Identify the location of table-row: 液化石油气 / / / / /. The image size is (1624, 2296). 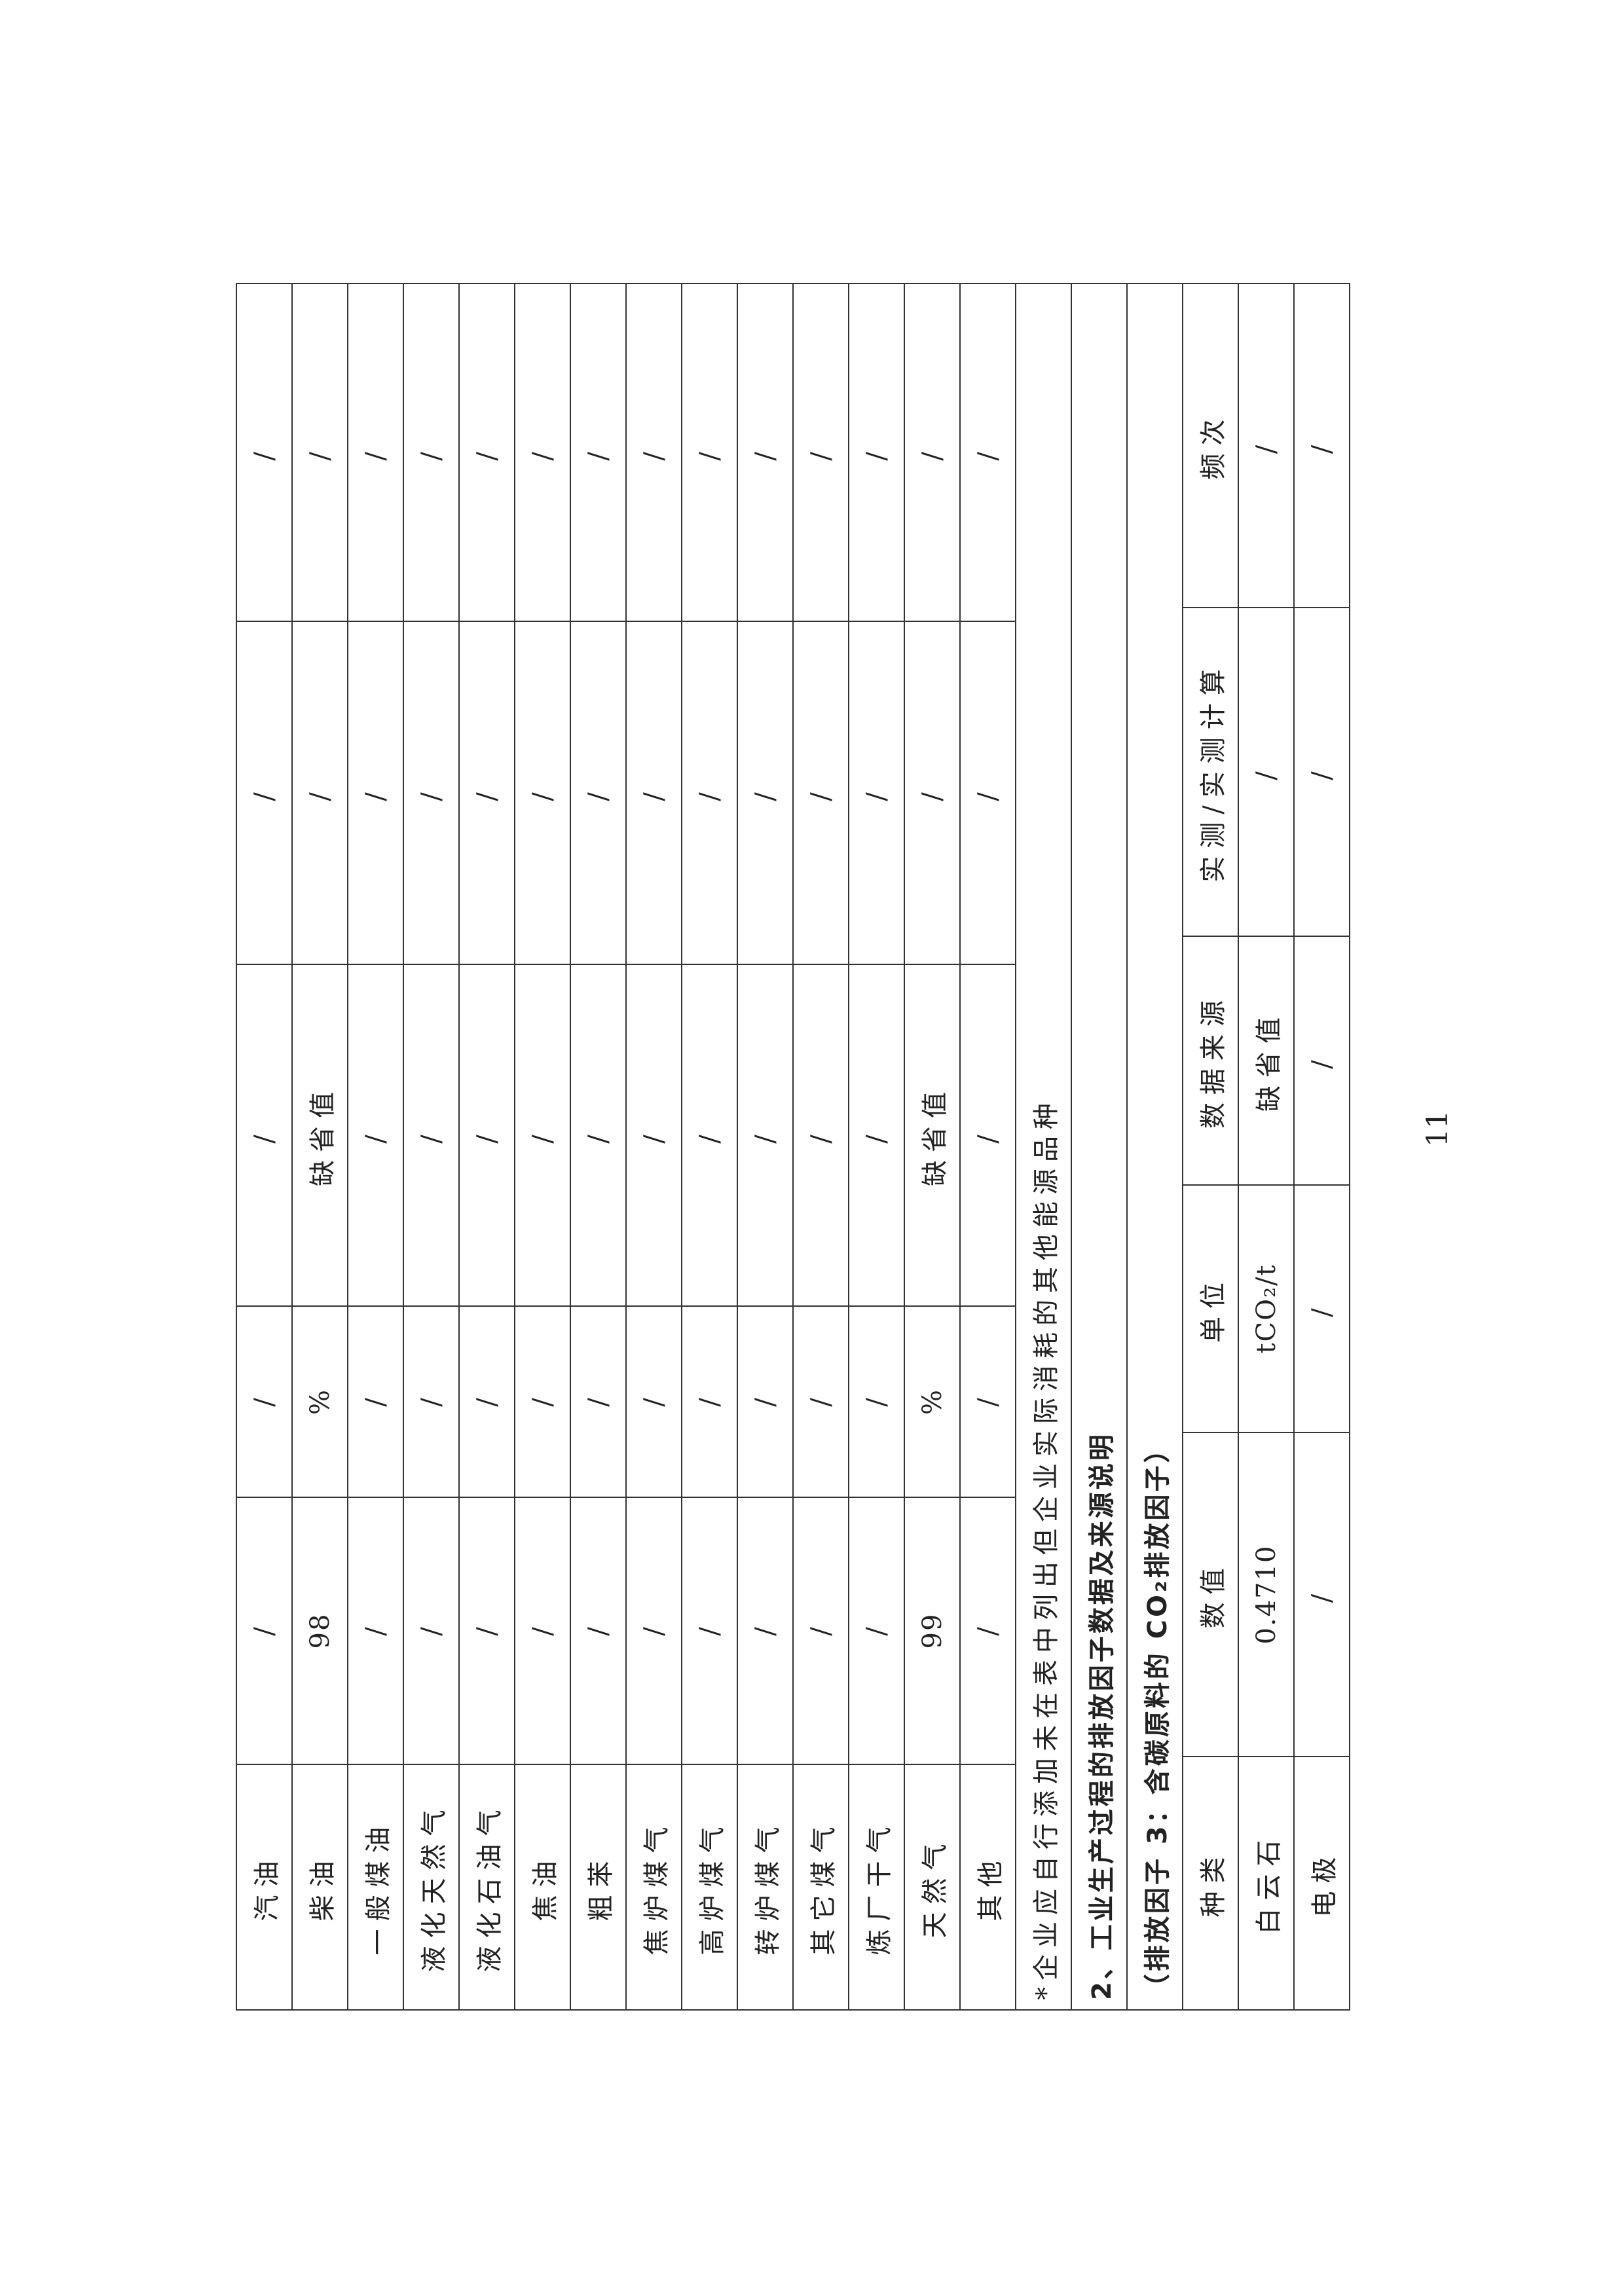
(487, 1146).